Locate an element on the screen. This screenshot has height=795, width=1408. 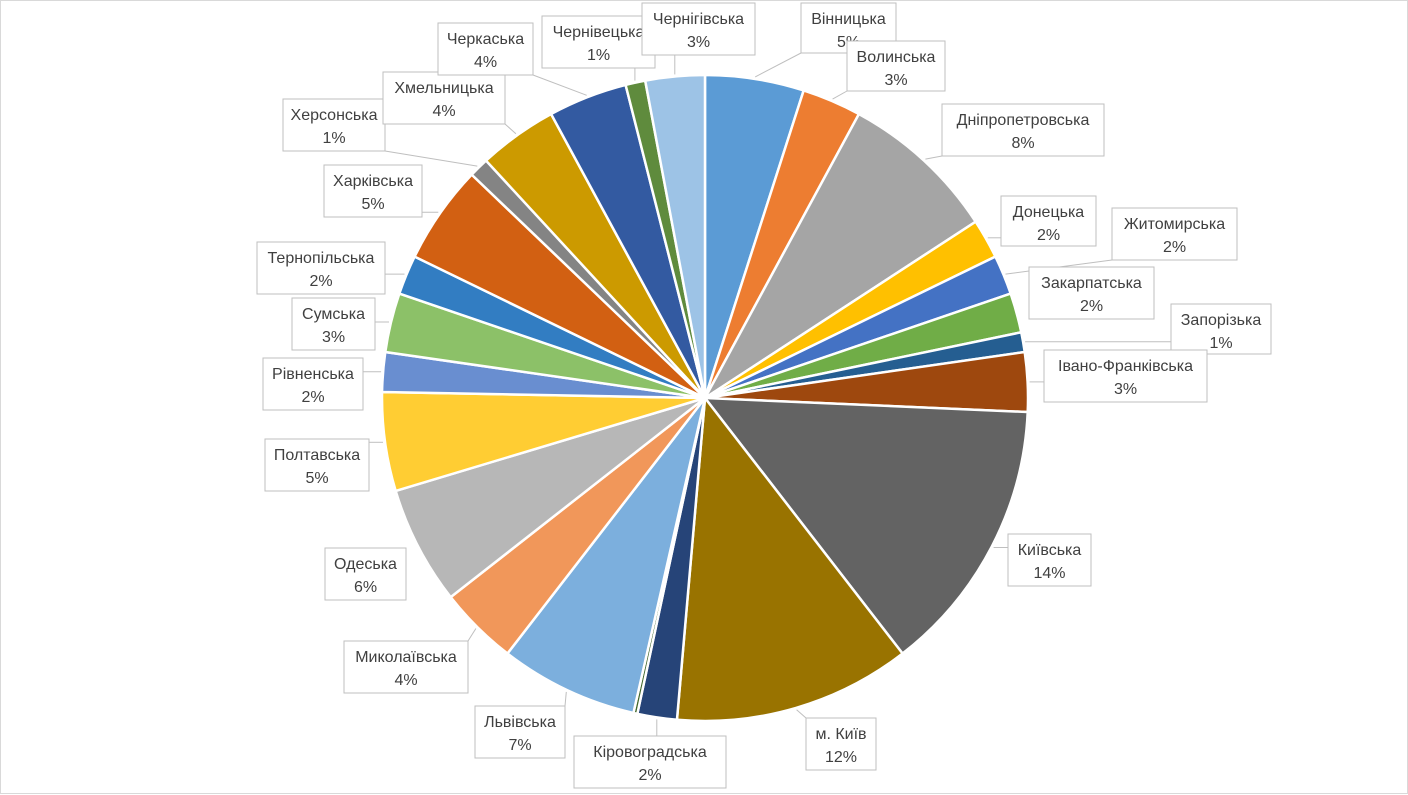
category-label: Чернівецька is located at coordinates (599, 32).